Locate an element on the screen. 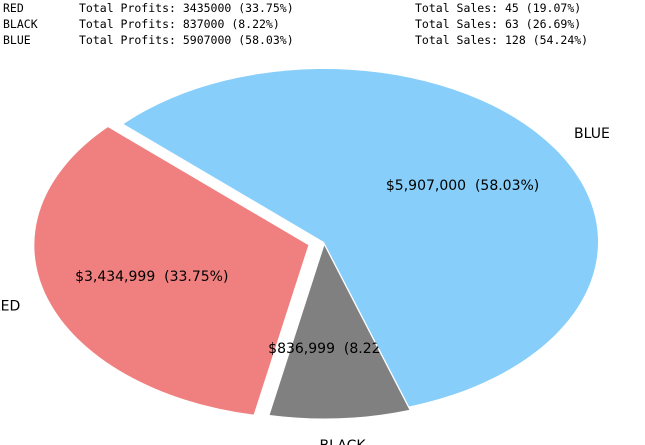 The width and height of the screenshot is (645, 445). summary-sales: Total Sales: 63 (26.69%) is located at coordinates (498, 24).